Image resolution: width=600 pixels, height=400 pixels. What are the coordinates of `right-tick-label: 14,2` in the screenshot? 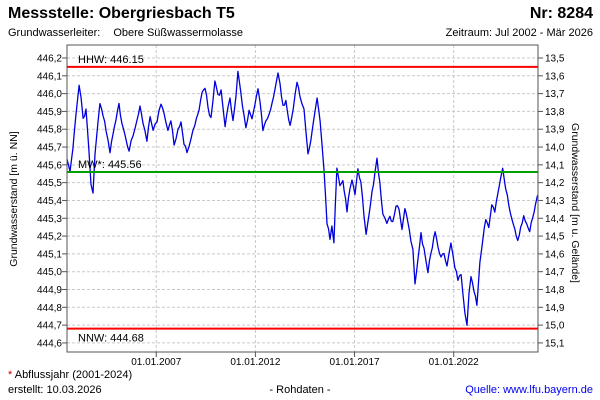 It's located at (555, 183).